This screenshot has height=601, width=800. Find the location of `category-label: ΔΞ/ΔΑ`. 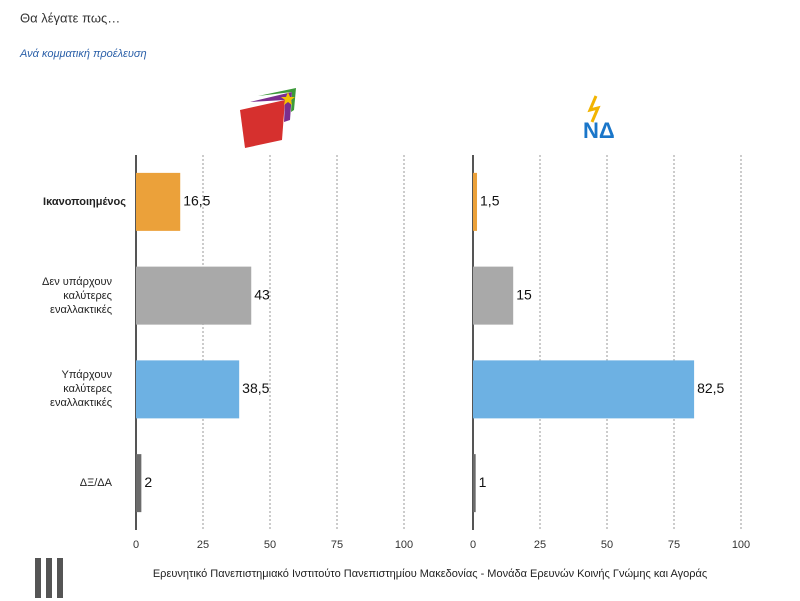

category-label: ΔΞ/ΔΑ is located at coordinates (95, 483).